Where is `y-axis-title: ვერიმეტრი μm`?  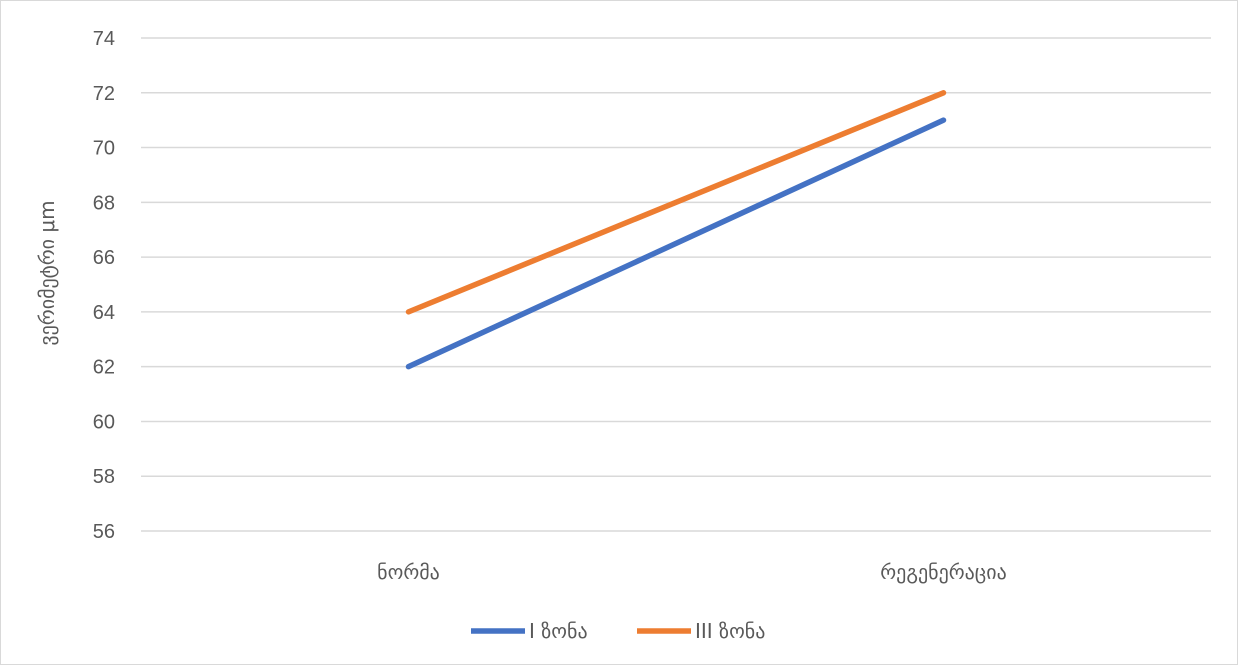
y-axis-title: ვერიმეტრი μm is located at coordinates (47, 272).